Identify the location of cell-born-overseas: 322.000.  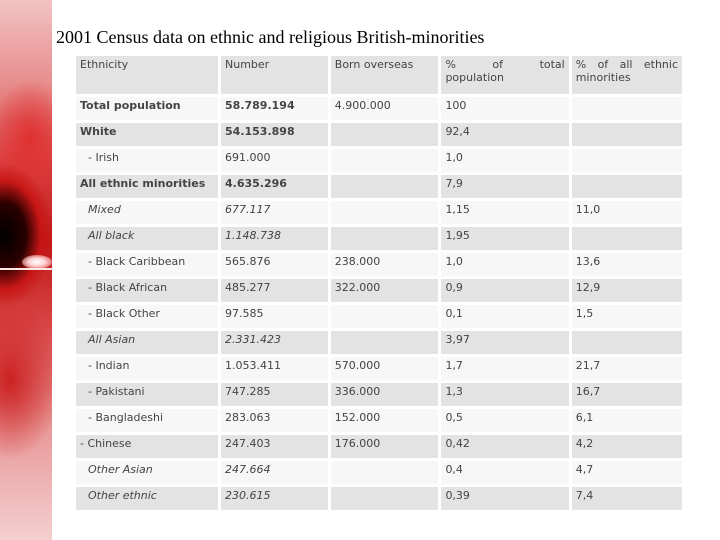
(384, 290).